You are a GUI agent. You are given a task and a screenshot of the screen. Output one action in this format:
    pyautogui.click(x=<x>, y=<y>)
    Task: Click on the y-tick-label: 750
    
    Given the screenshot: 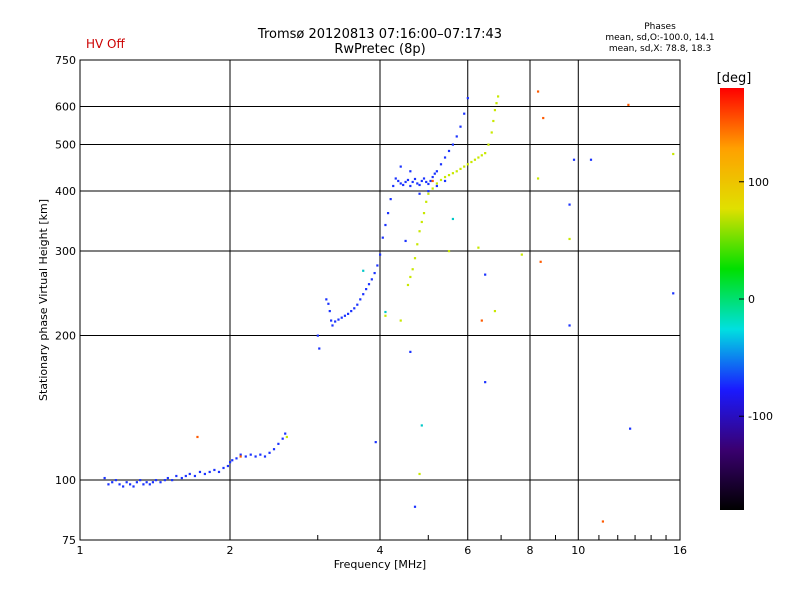 What is the action you would take?
    pyautogui.click(x=65, y=60)
    